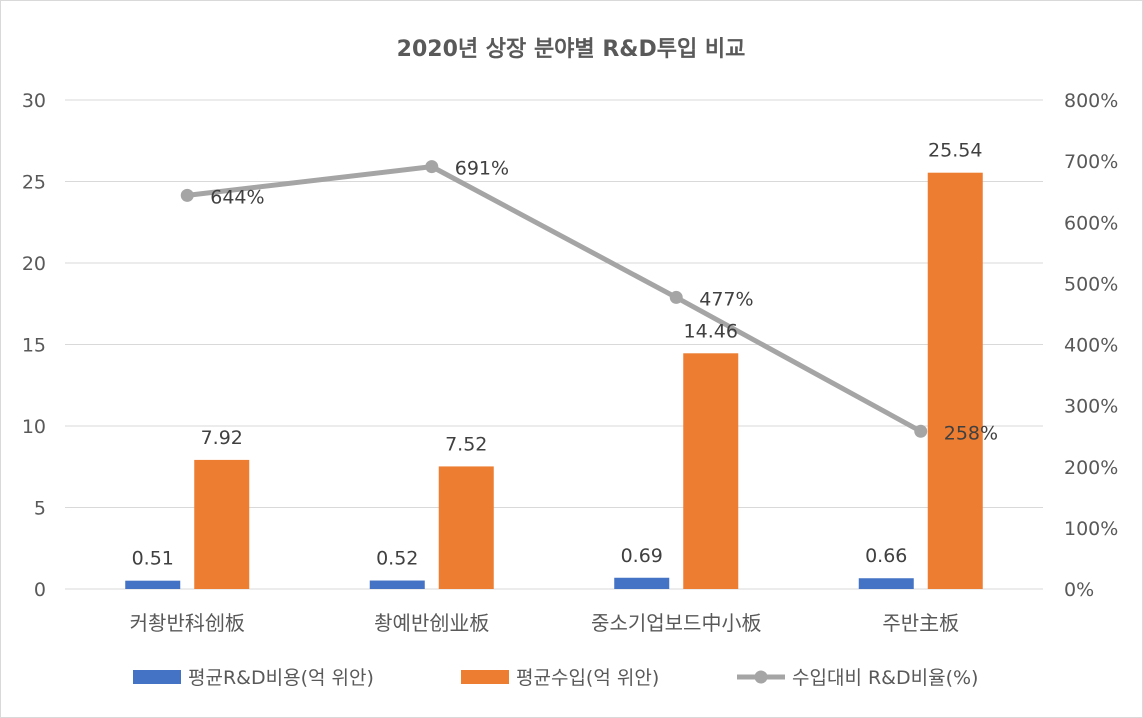 The image size is (1143, 718). I want to click on left-axis-ticks: 0 5 10 15 20 25 30, so click(34, 345).